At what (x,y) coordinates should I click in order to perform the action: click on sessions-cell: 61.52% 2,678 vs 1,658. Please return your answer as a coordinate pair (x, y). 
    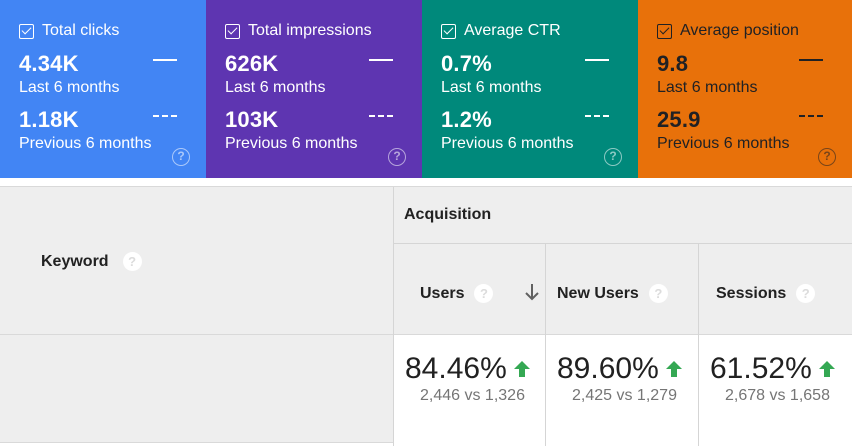
    Looking at the image, I should click on (775, 390).